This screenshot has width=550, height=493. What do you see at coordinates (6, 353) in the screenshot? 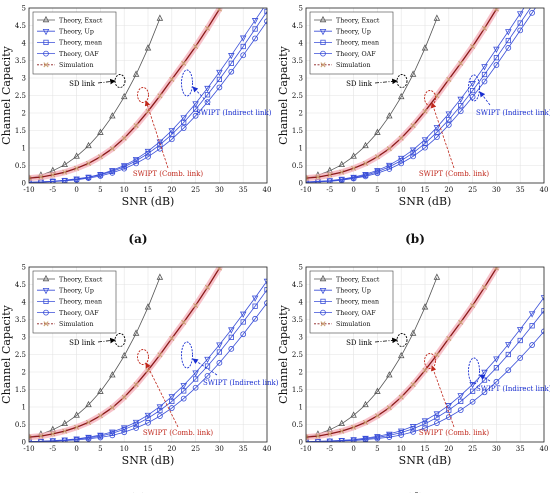
I see `y-axis-label: Channel Capacity` at bounding box center [6, 353].